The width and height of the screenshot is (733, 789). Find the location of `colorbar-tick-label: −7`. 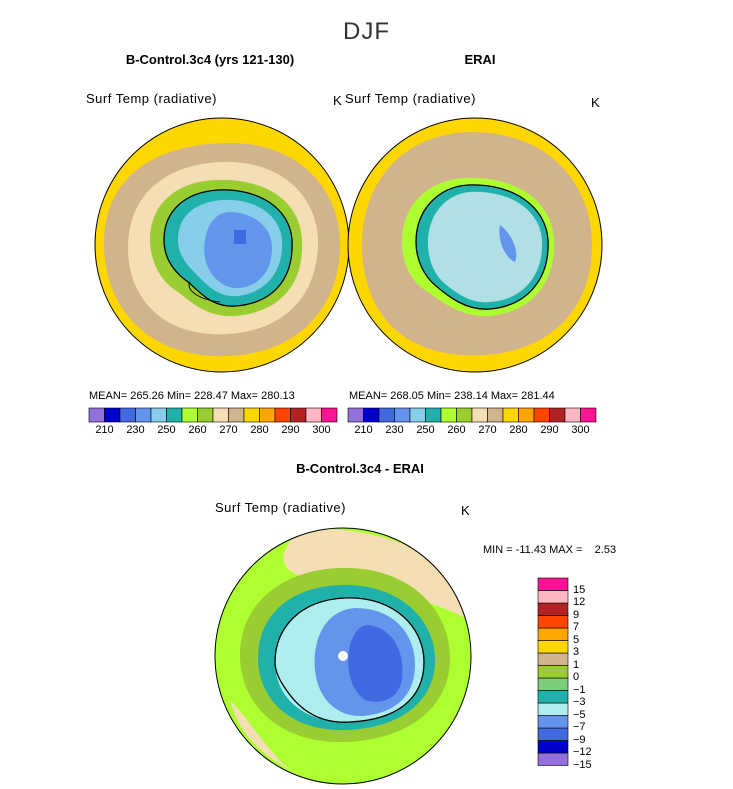

colorbar-tick-label: −7 is located at coordinates (579, 727).